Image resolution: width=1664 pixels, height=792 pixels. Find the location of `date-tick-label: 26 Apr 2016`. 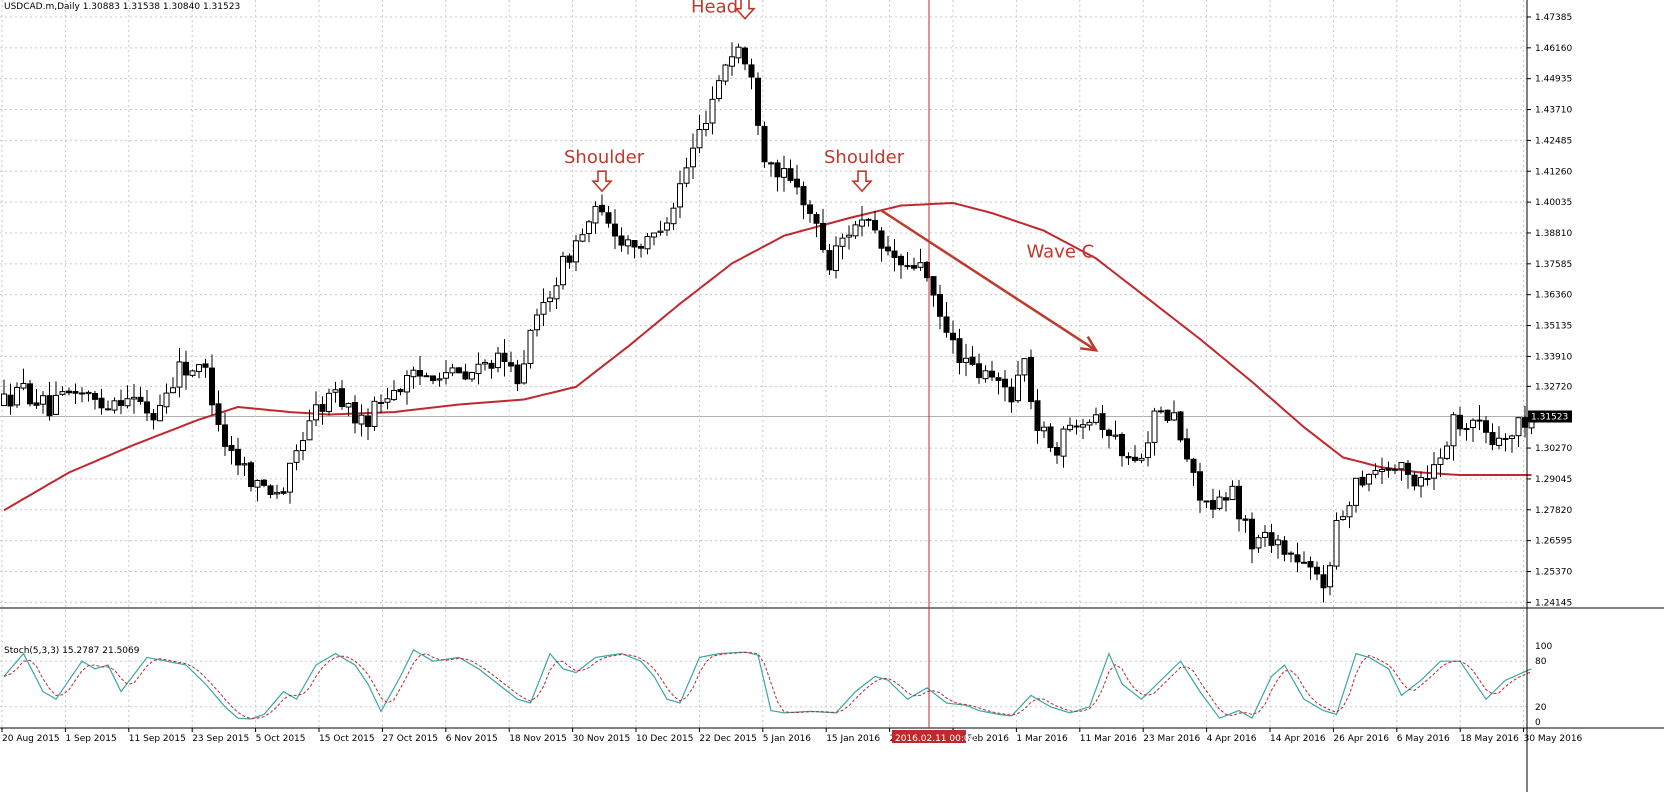

date-tick-label: 26 Apr 2016 is located at coordinates (1361, 739).